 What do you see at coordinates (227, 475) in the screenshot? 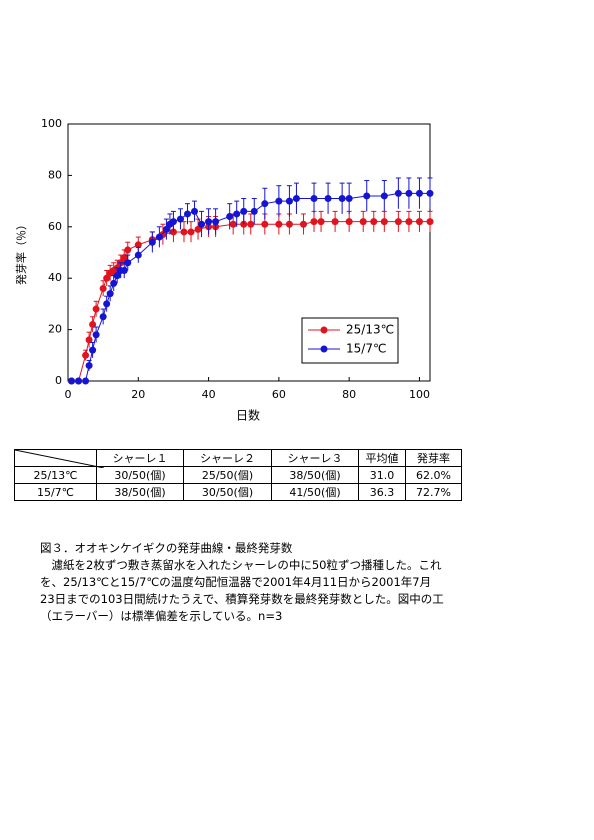
I see `table-cell: 25/50(個)` at bounding box center [227, 475].